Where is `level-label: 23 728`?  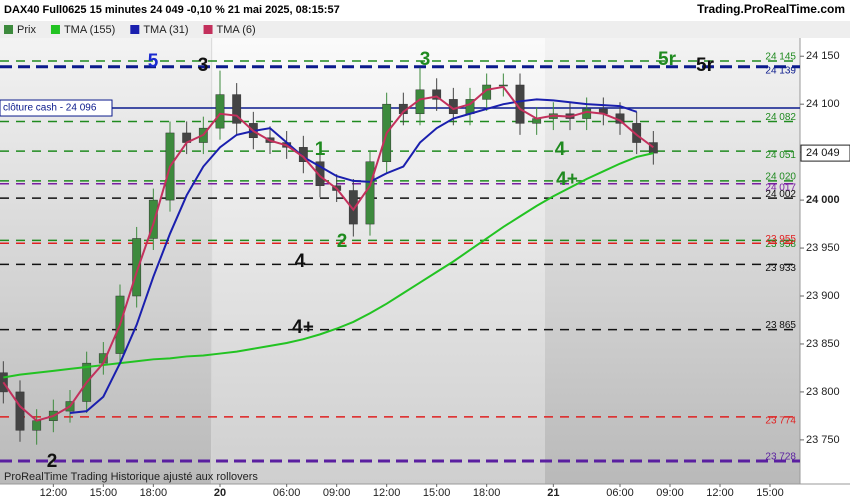
level-label: 23 728 is located at coordinates (780, 457).